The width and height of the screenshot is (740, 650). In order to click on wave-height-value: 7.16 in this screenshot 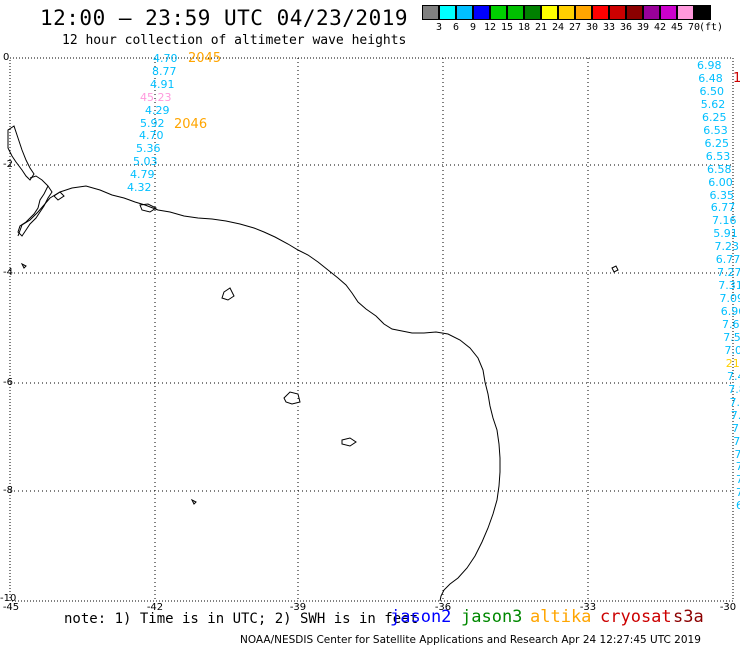, I will do `click(724, 221)`.